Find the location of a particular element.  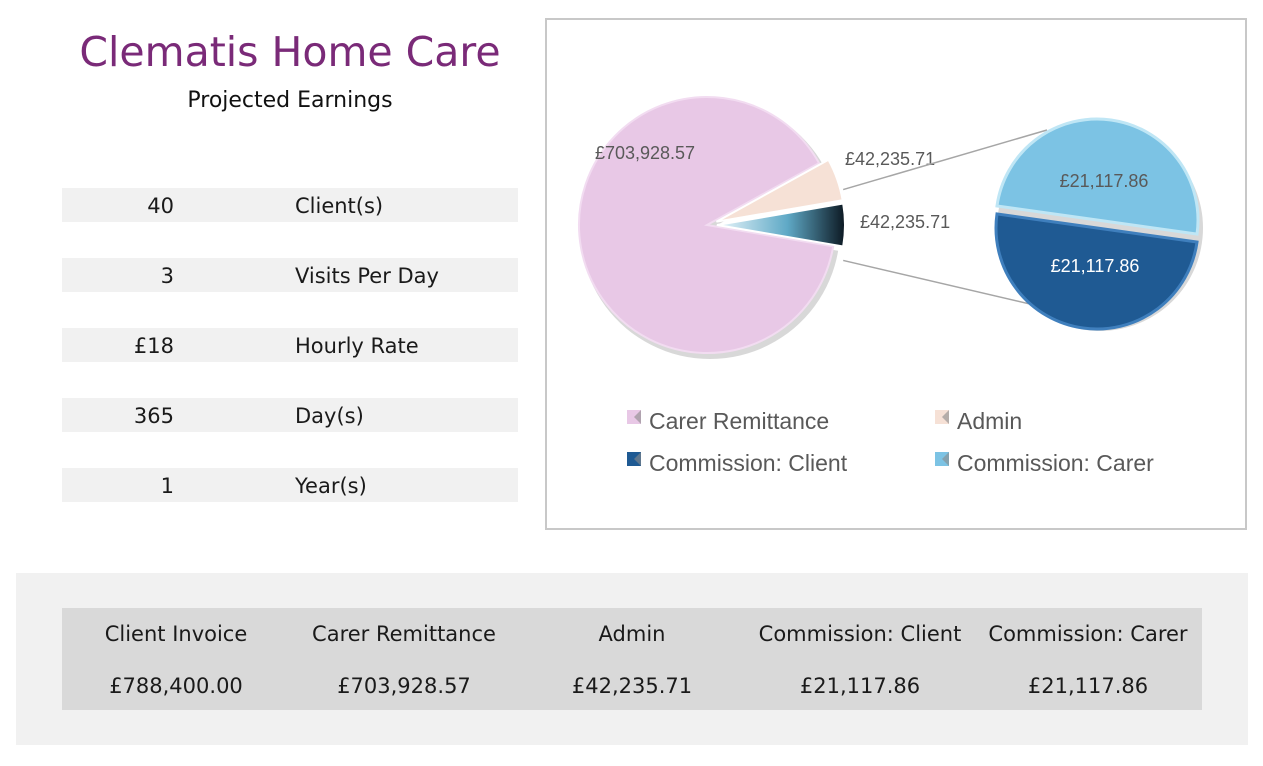

connector-line-top is located at coordinates (945, 160).